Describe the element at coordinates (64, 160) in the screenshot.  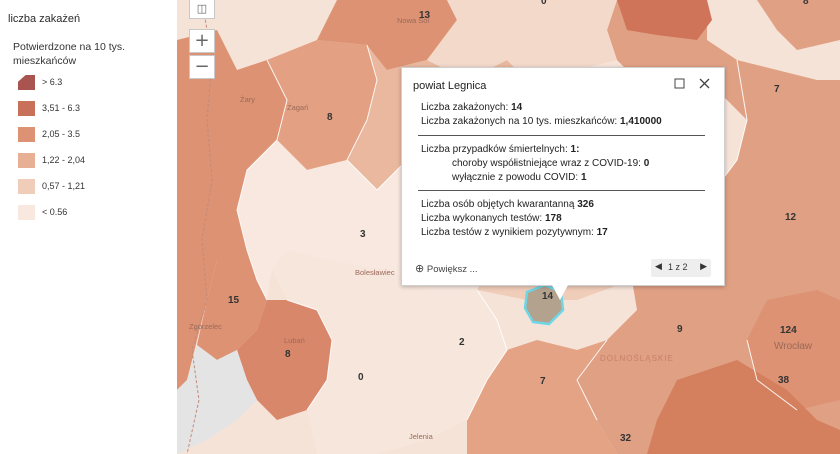
I see `legend-class-label: 1,22 - 2,04` at that location.